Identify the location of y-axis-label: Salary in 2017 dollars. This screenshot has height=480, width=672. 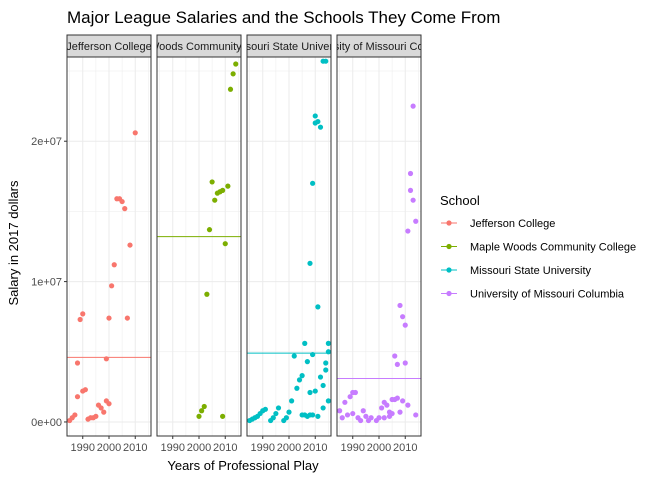
(13, 243).